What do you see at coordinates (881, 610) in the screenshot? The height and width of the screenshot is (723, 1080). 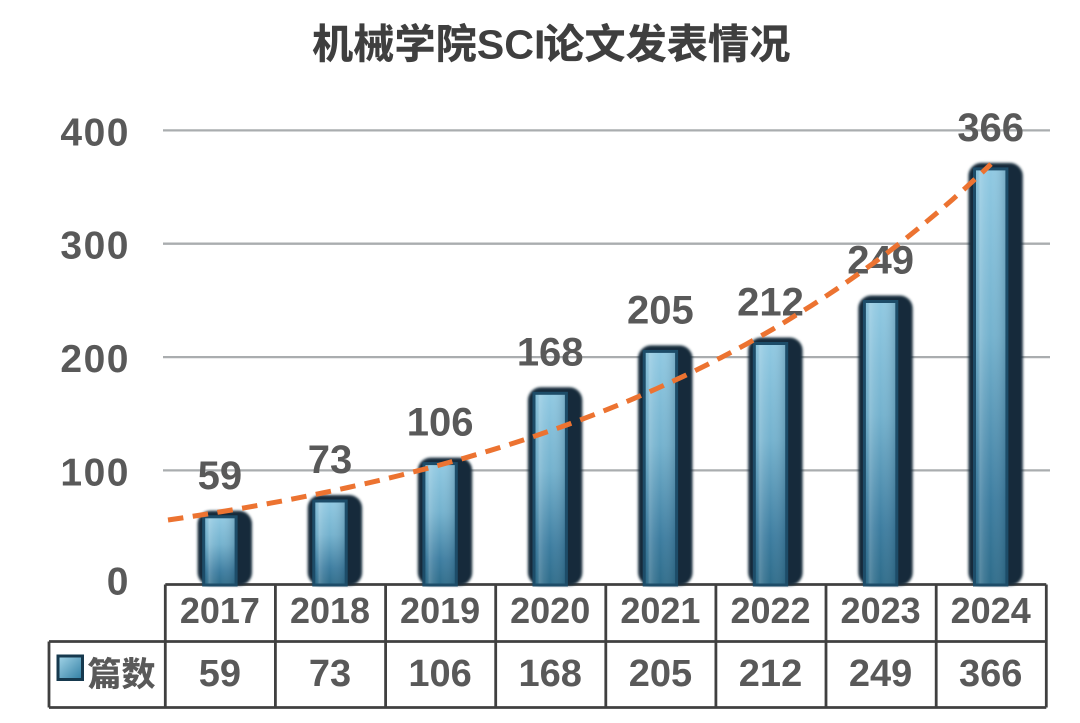 I see `svg-text: 2023` at bounding box center [881, 610].